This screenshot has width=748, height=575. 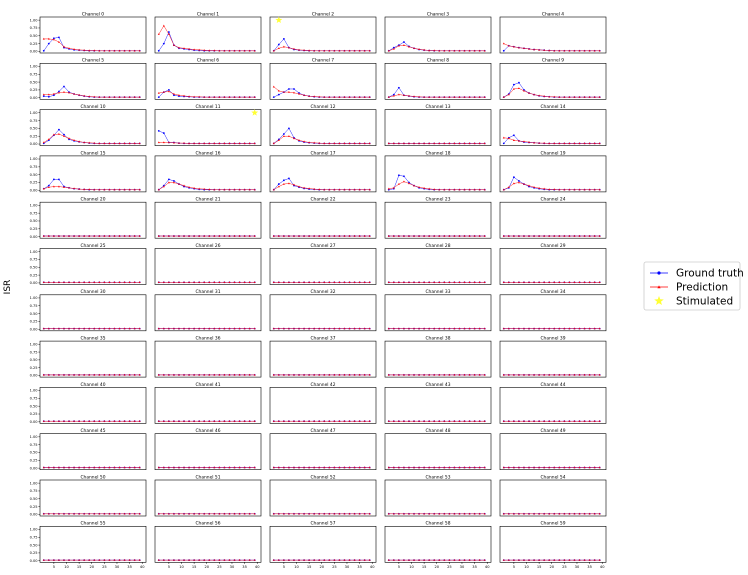 I want to click on x-tick-label: 40, so click(x=257, y=567).